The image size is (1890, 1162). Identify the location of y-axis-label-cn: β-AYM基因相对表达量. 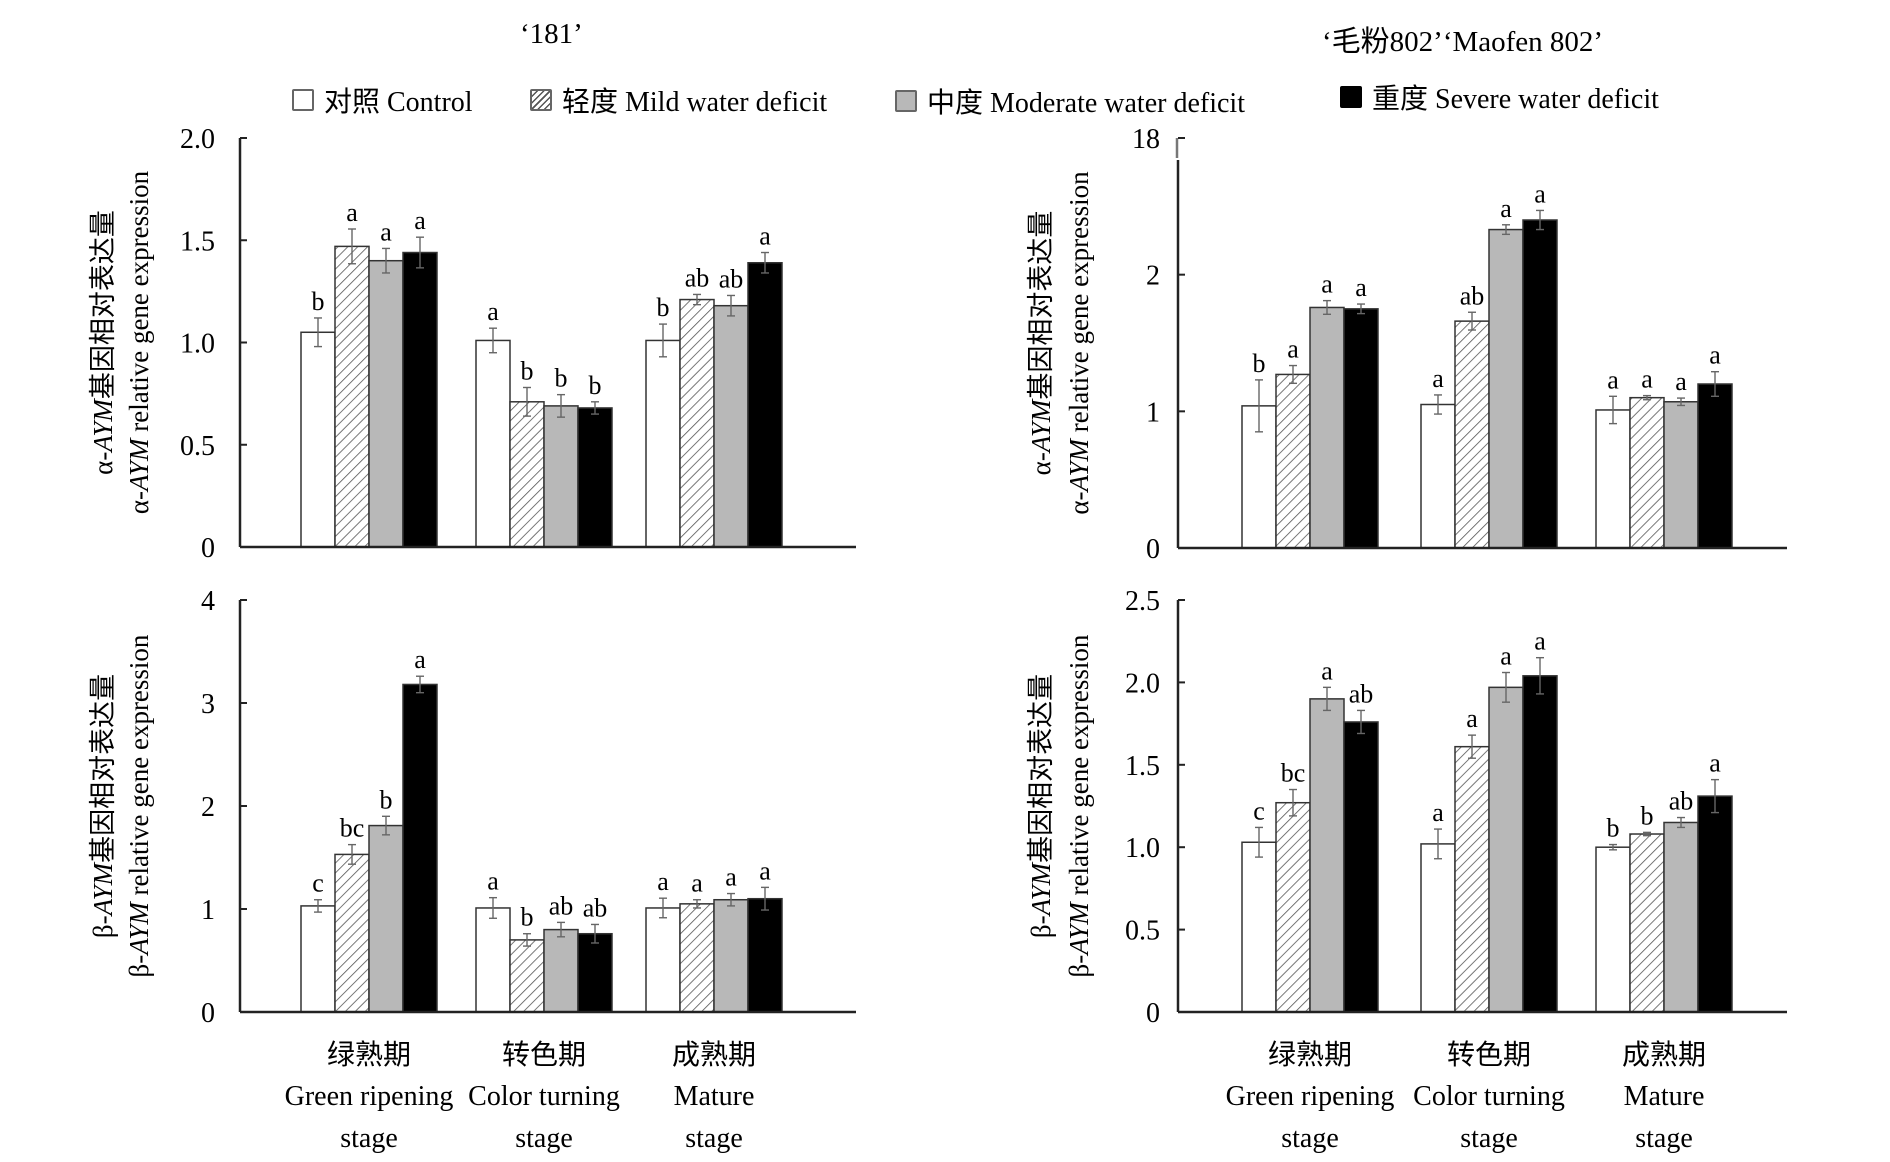
(1041, 806).